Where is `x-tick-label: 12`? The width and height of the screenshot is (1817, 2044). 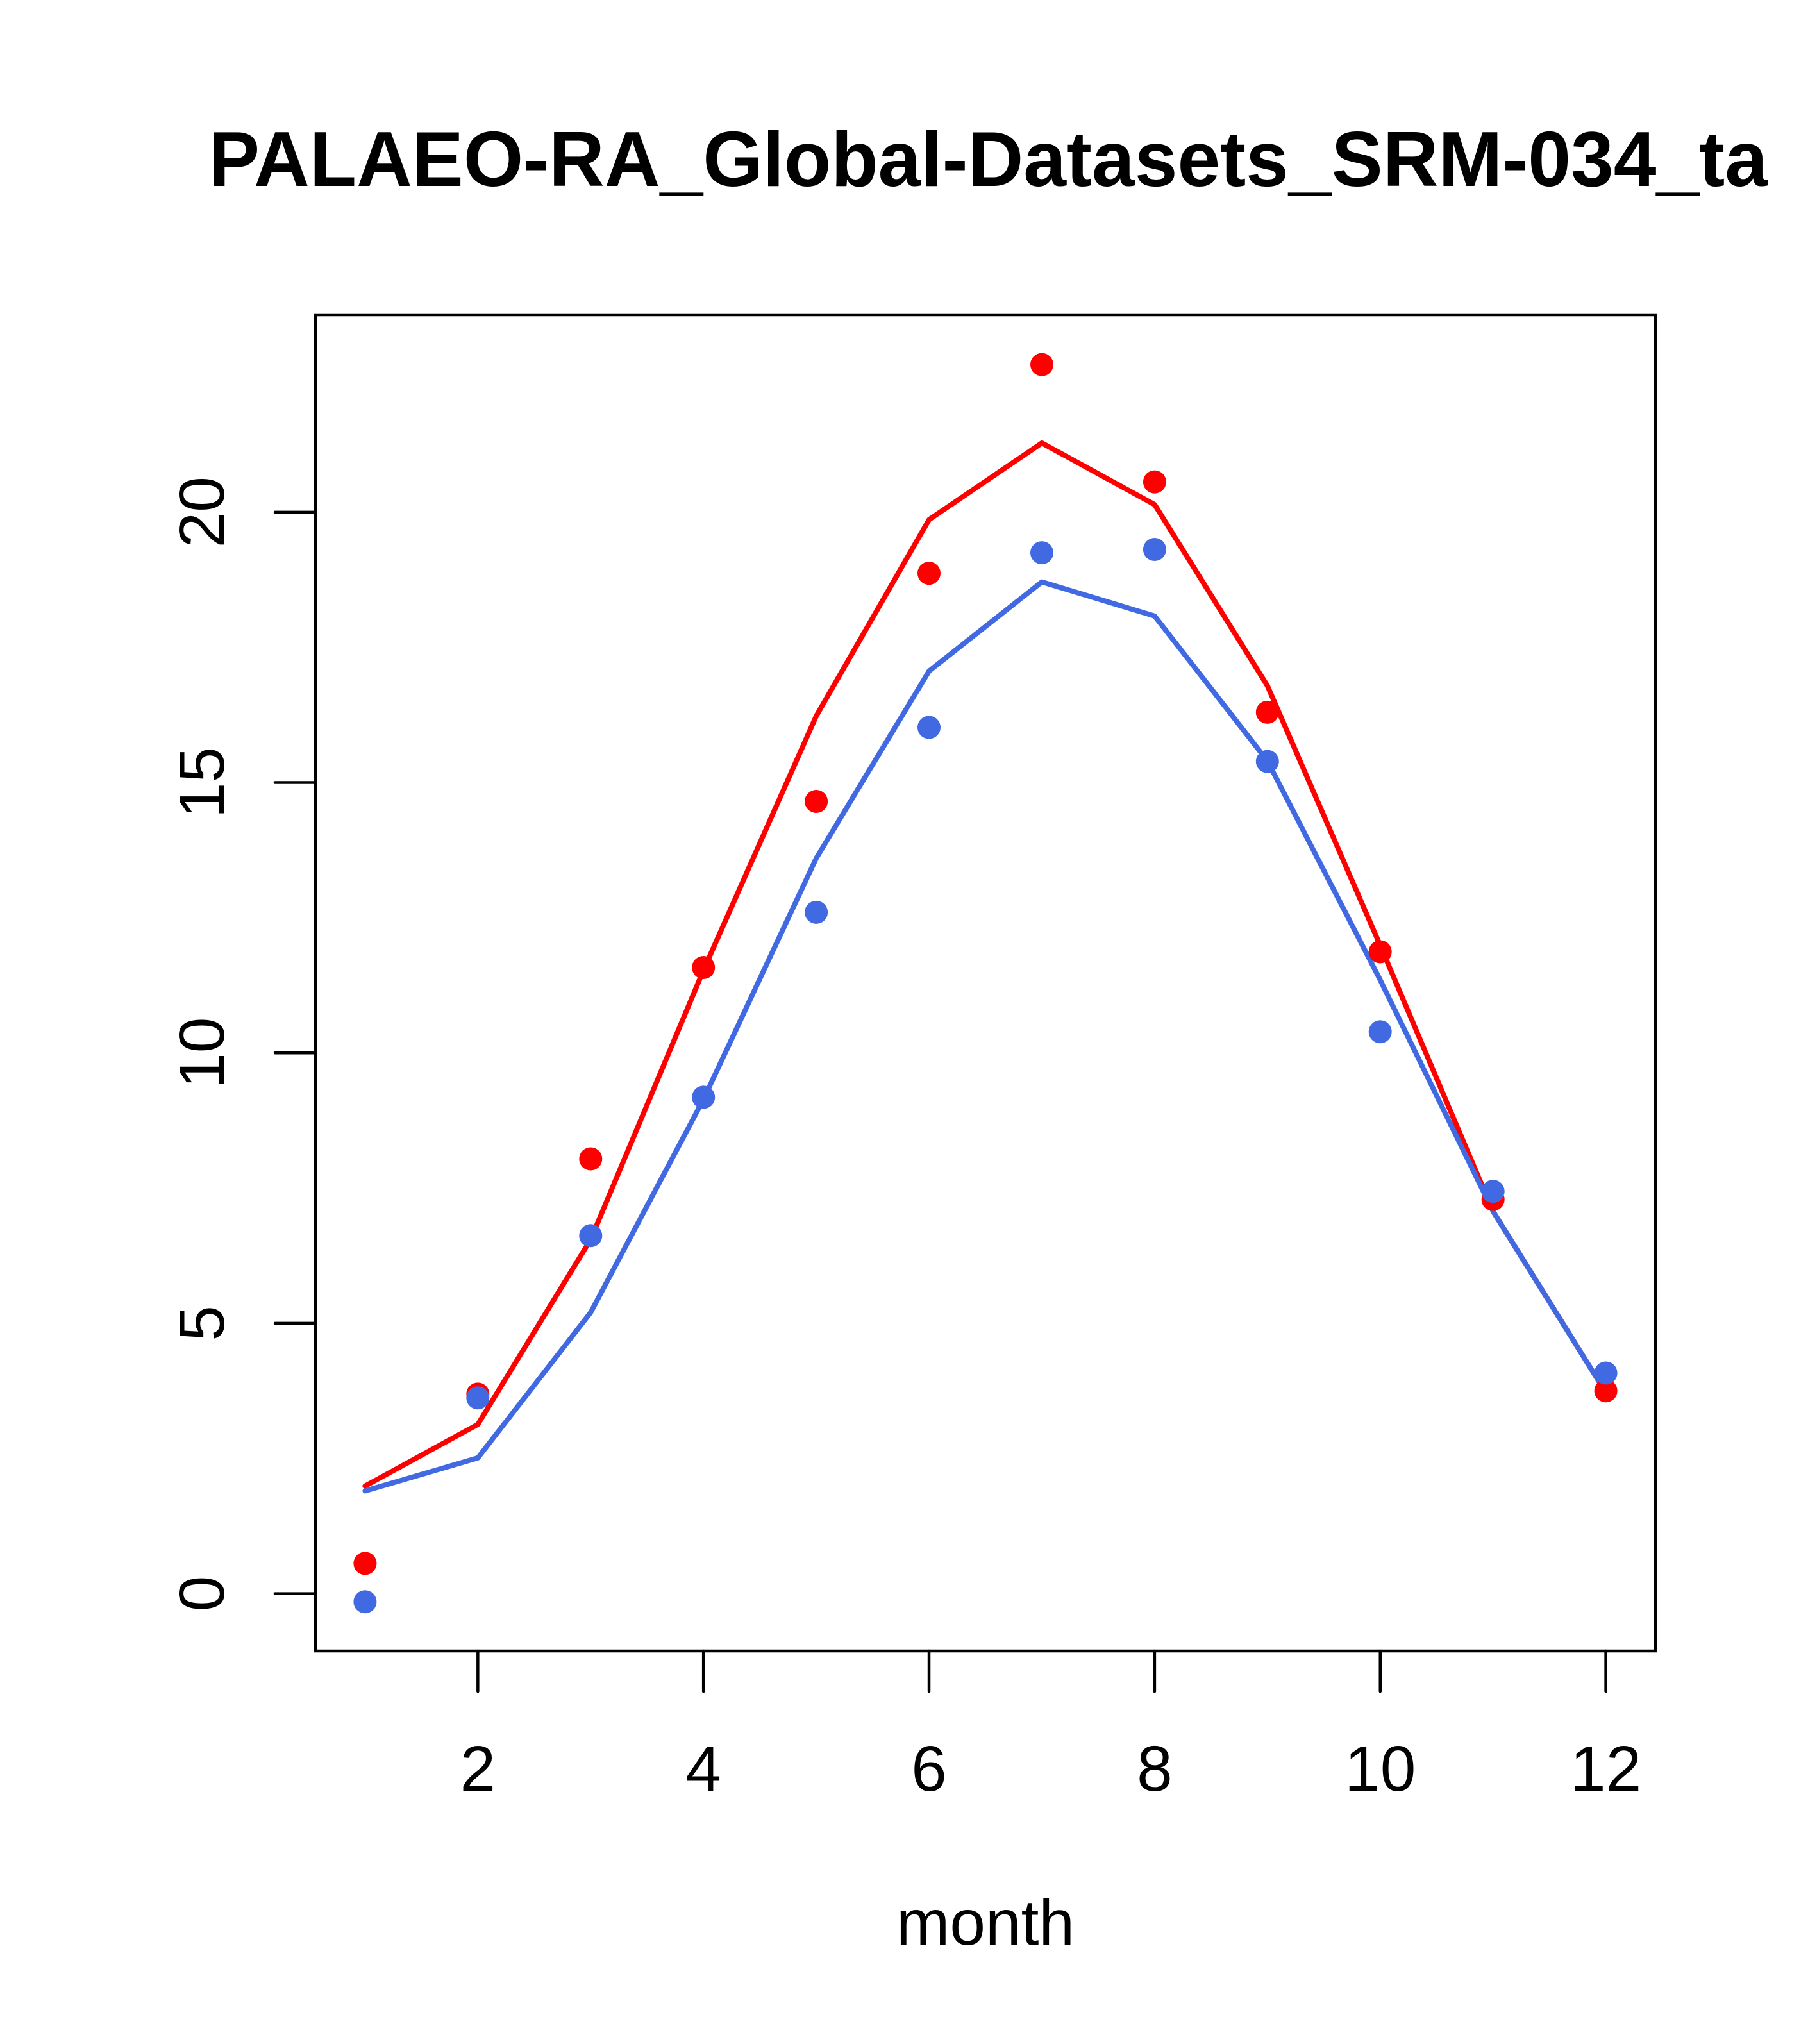 x-tick-label: 12 is located at coordinates (1605, 1769).